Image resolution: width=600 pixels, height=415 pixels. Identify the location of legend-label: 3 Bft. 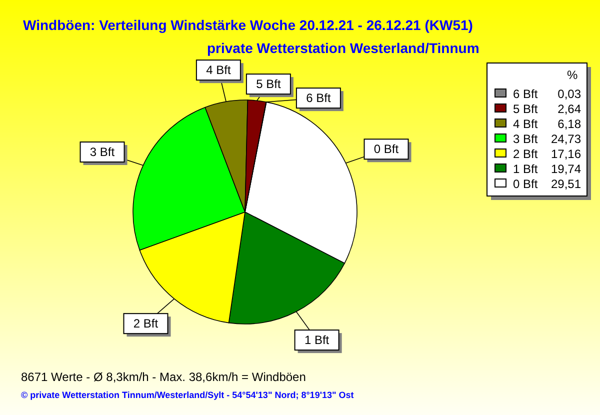
(525, 139).